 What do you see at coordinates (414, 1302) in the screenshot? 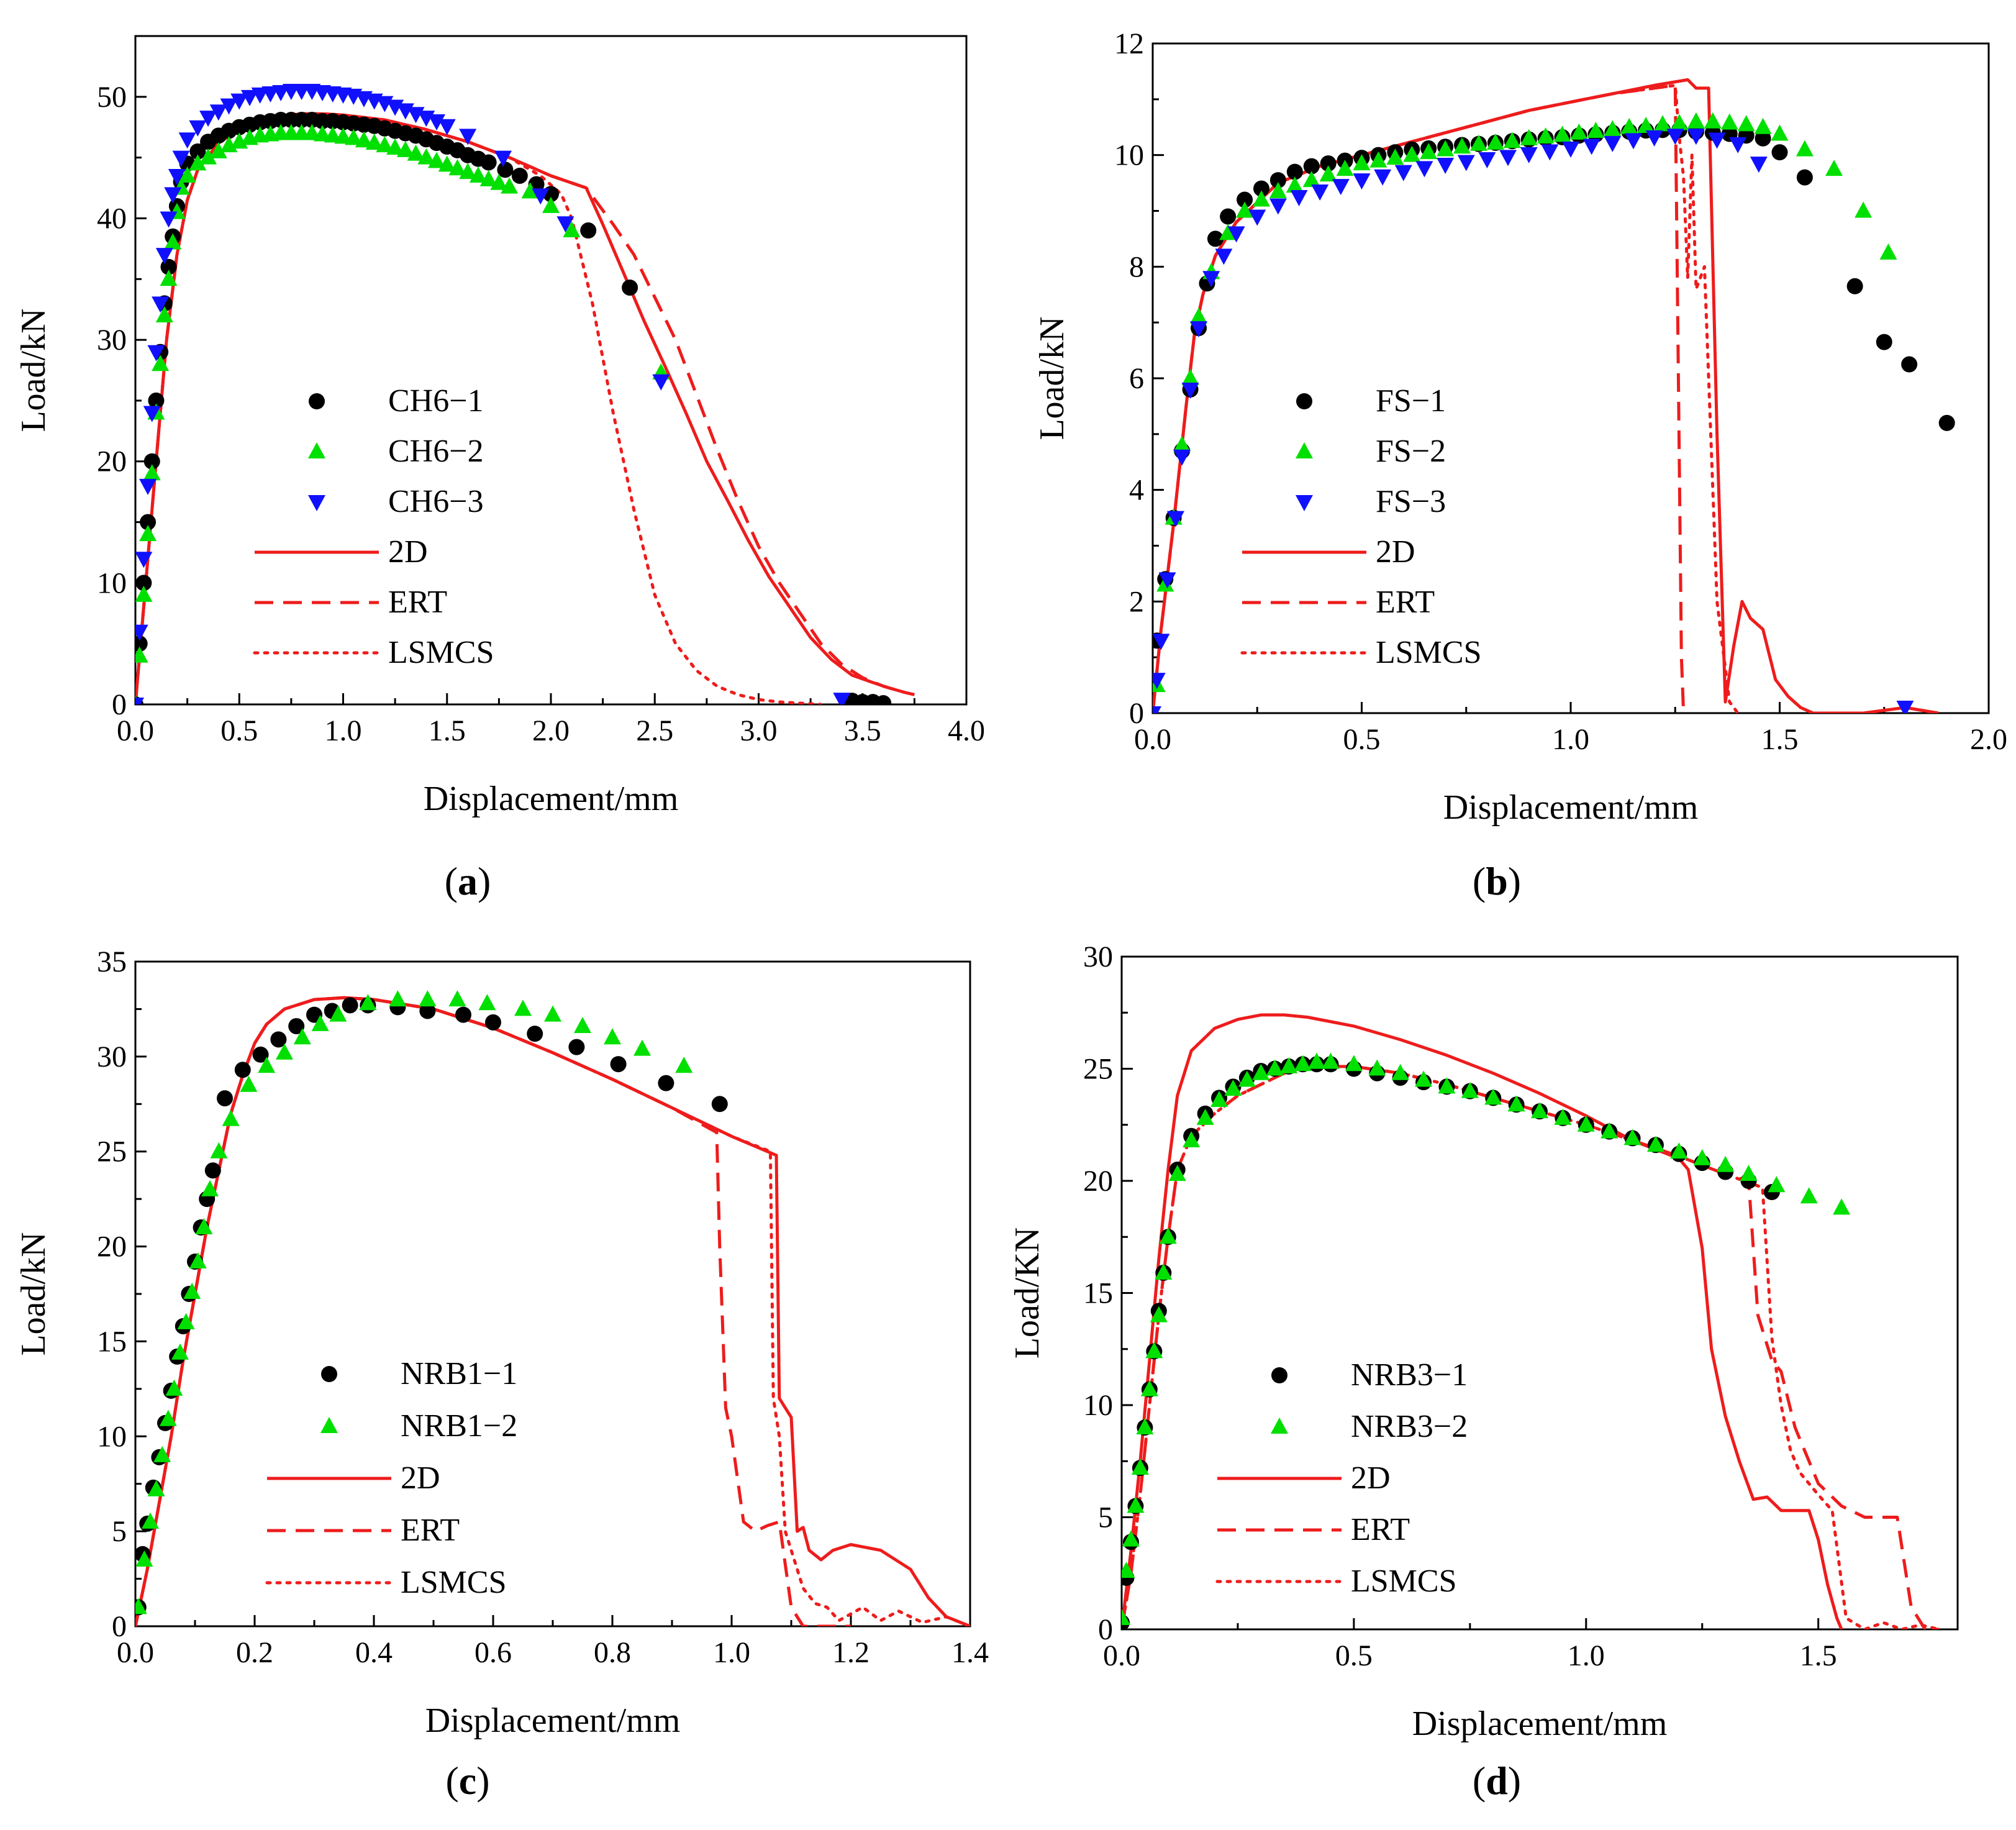
I see `series-markers-NRB1−2` at bounding box center [414, 1302].